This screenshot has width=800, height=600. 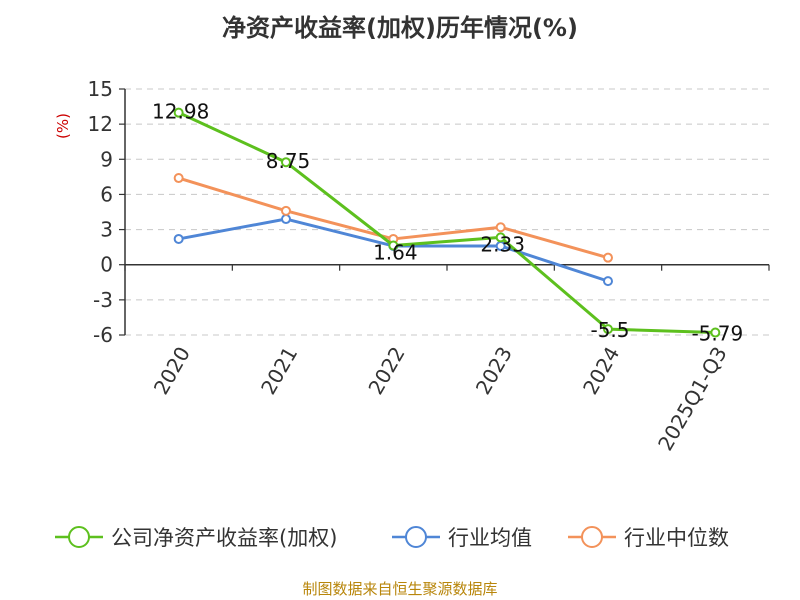 What do you see at coordinates (63, 126) in the screenshot?
I see `y-axis-label: (%)` at bounding box center [63, 126].